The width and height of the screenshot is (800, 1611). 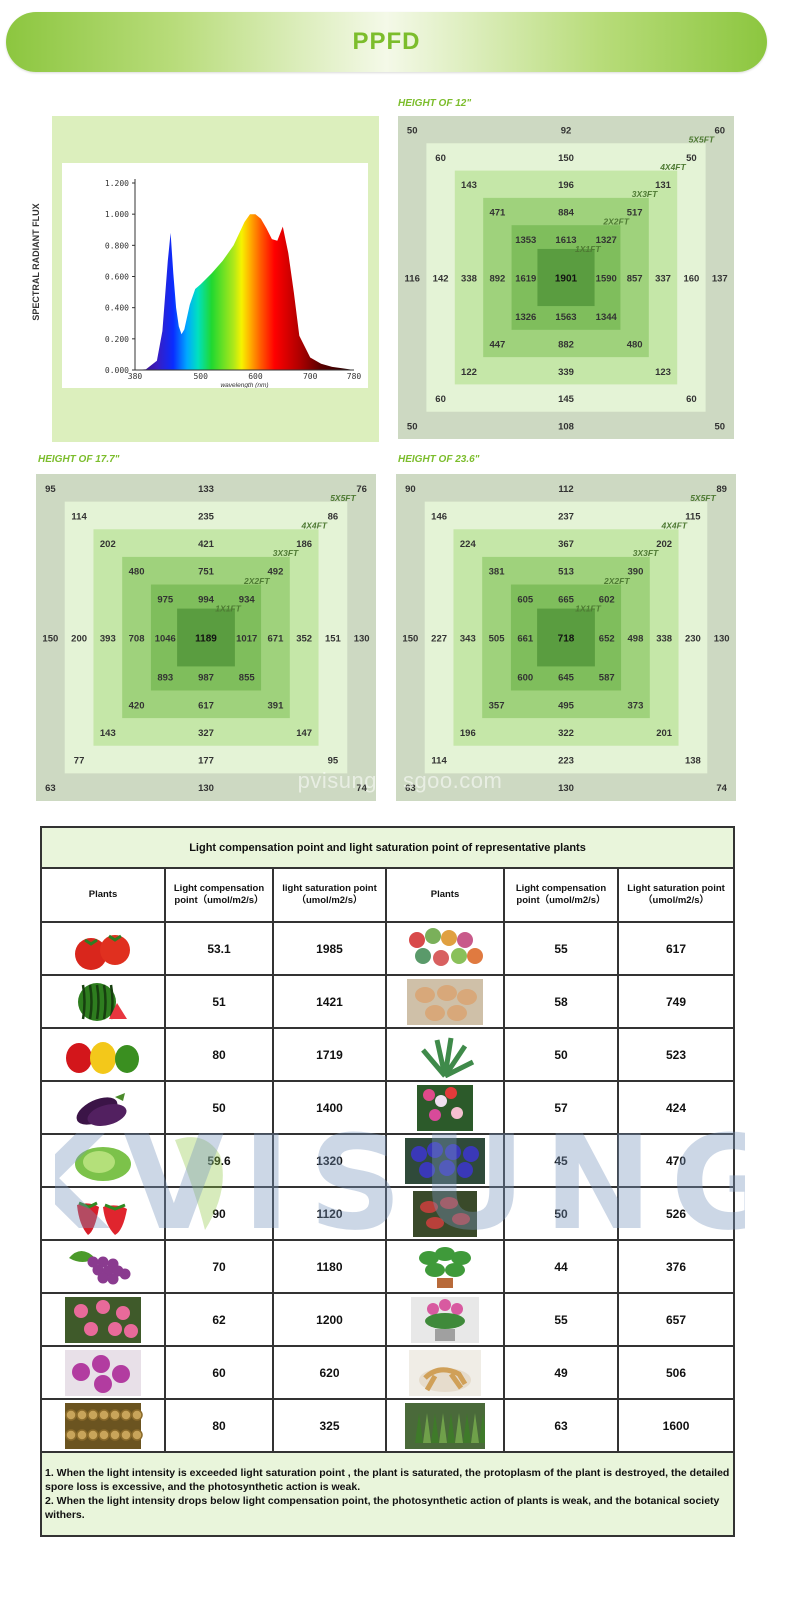 What do you see at coordinates (137, 572) in the screenshot?
I see `ppfd-value-top-left: 480` at bounding box center [137, 572].